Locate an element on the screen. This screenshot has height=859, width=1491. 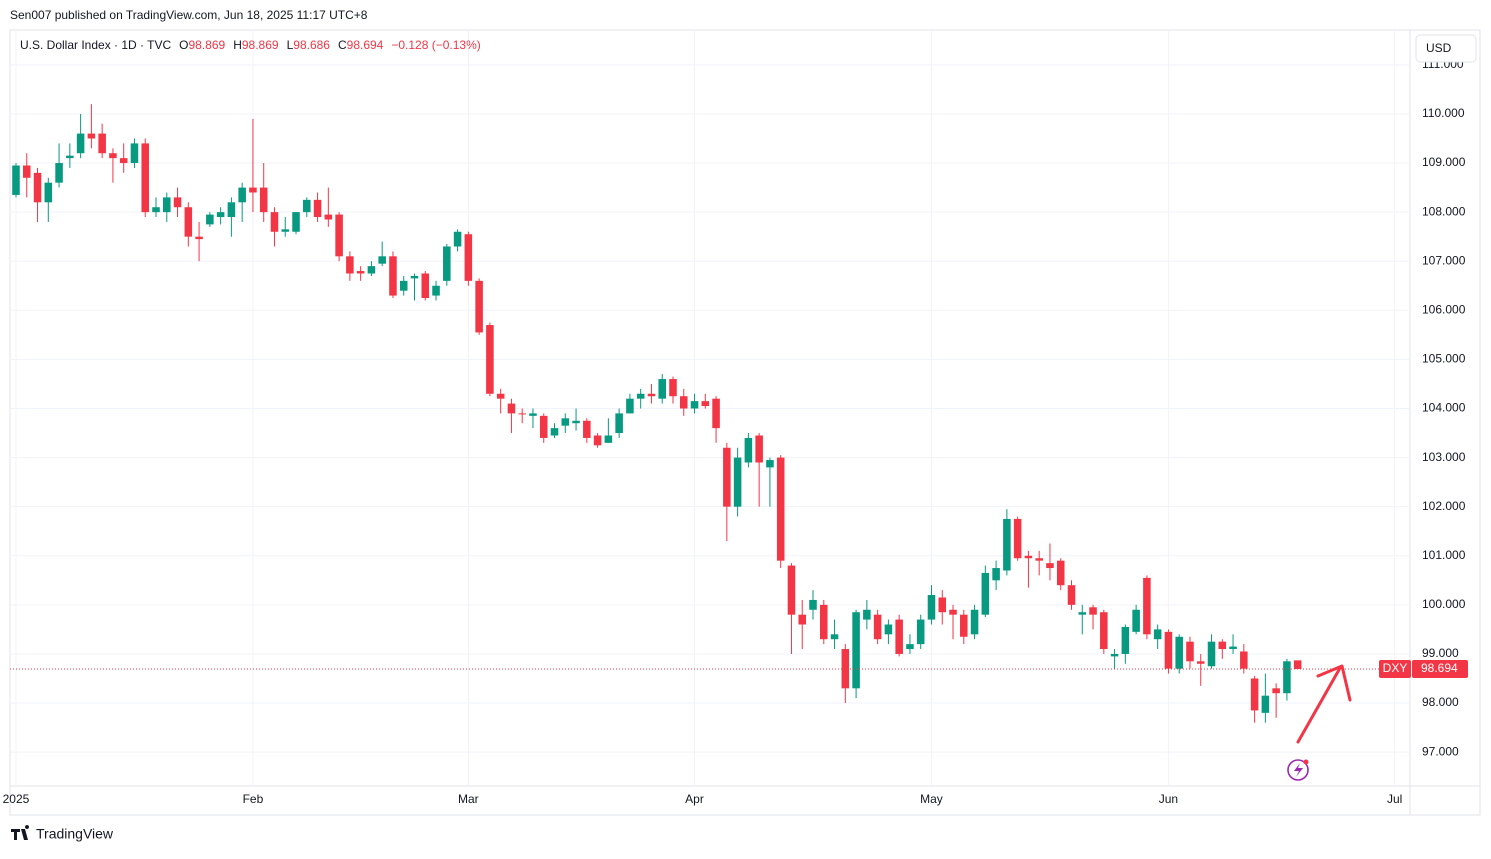
ohlc-label: O is located at coordinates (183, 45).